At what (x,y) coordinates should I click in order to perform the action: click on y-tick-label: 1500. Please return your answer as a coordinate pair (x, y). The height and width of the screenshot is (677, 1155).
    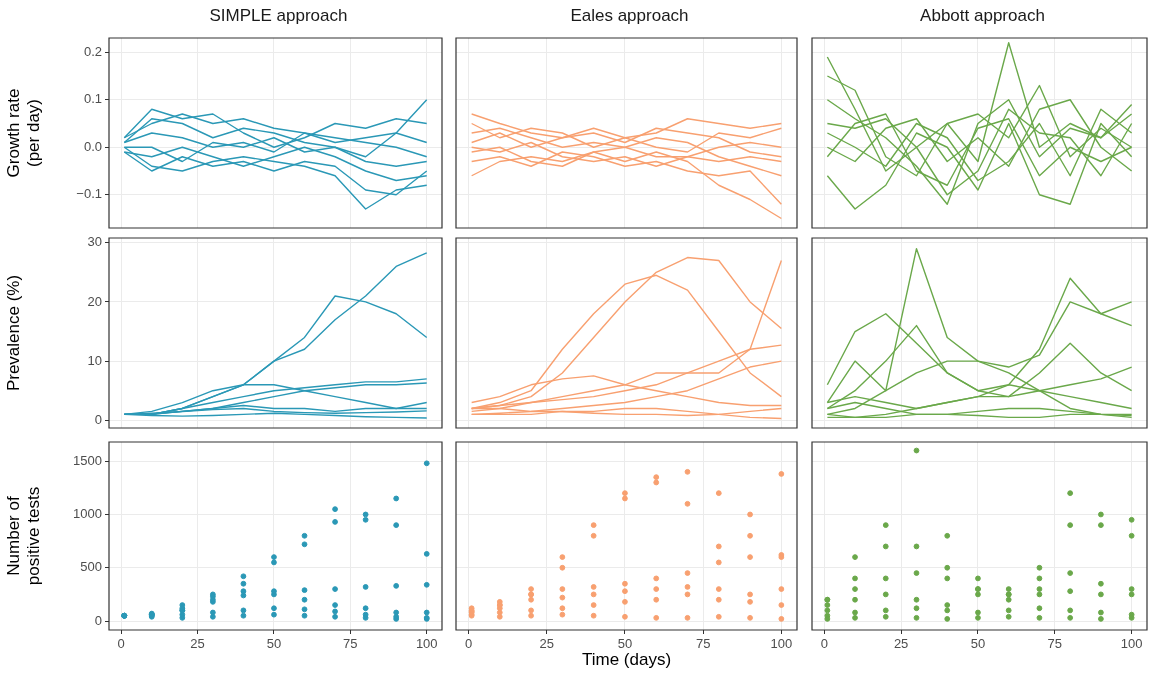
    Looking at the image, I should click on (87, 460).